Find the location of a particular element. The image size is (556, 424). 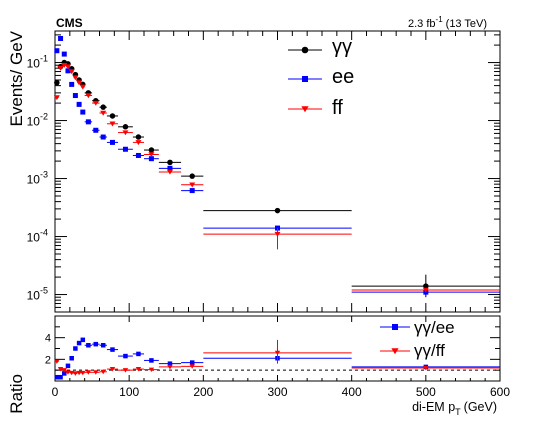

ratio-legend: γγ/ee γγ/ff is located at coordinates (417, 339).